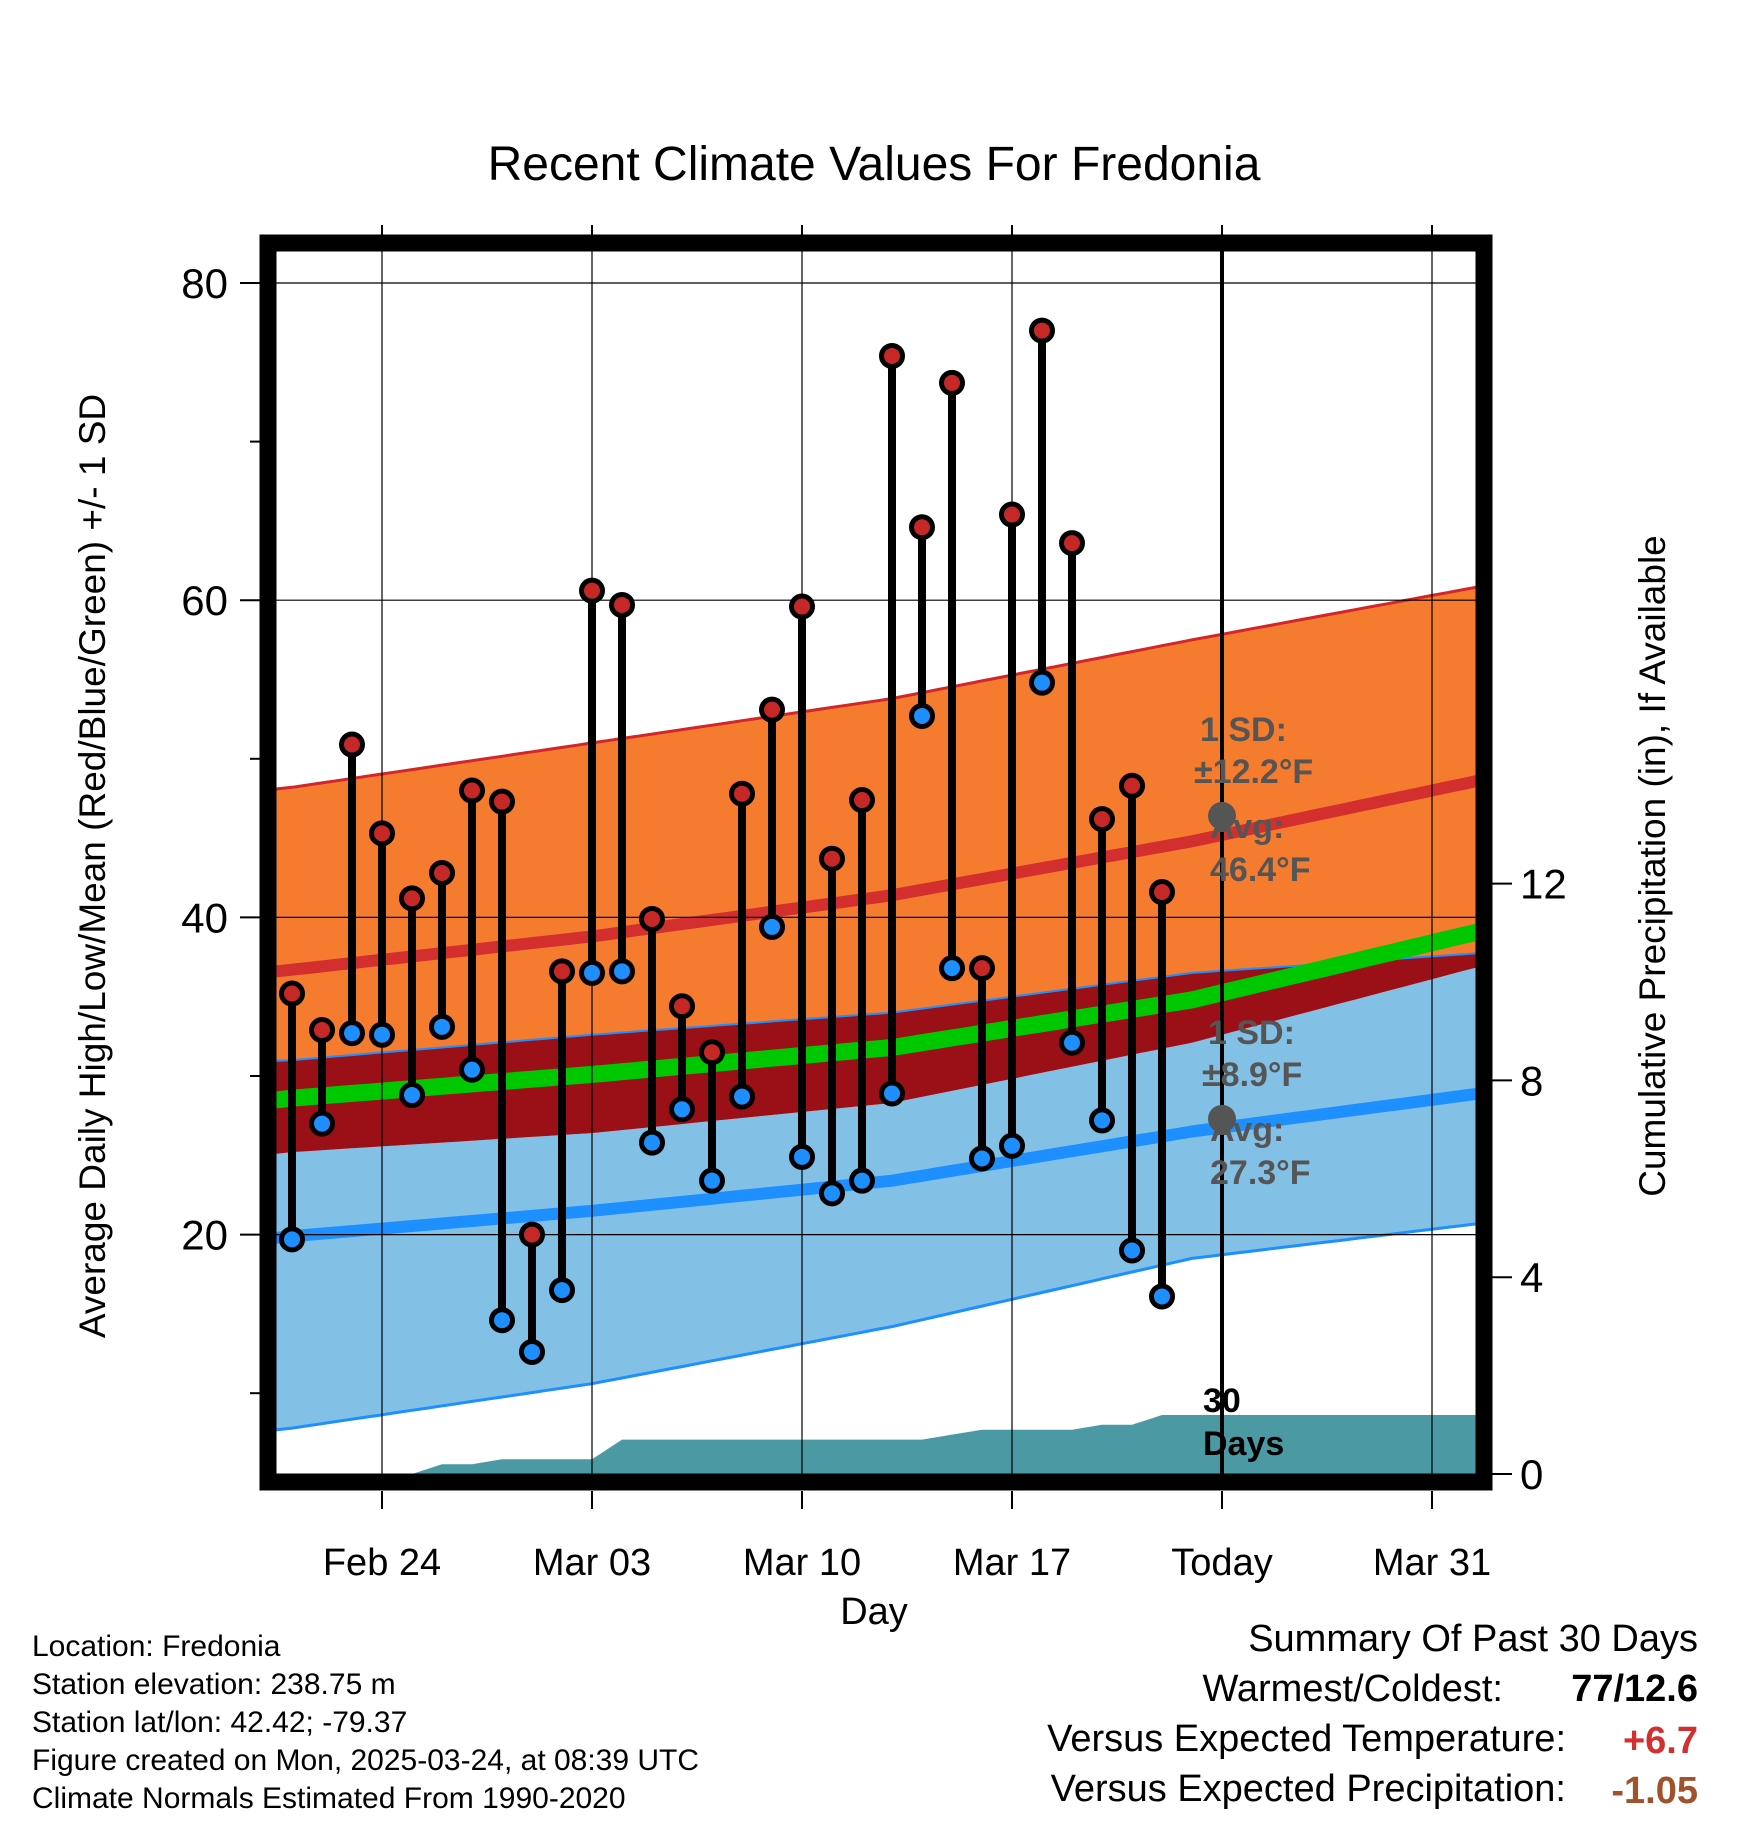 This screenshot has height=1828, width=1748. Describe the element at coordinates (214, 1684) in the screenshot. I see `info-elevation: Station elevation: 238.75 m` at that location.